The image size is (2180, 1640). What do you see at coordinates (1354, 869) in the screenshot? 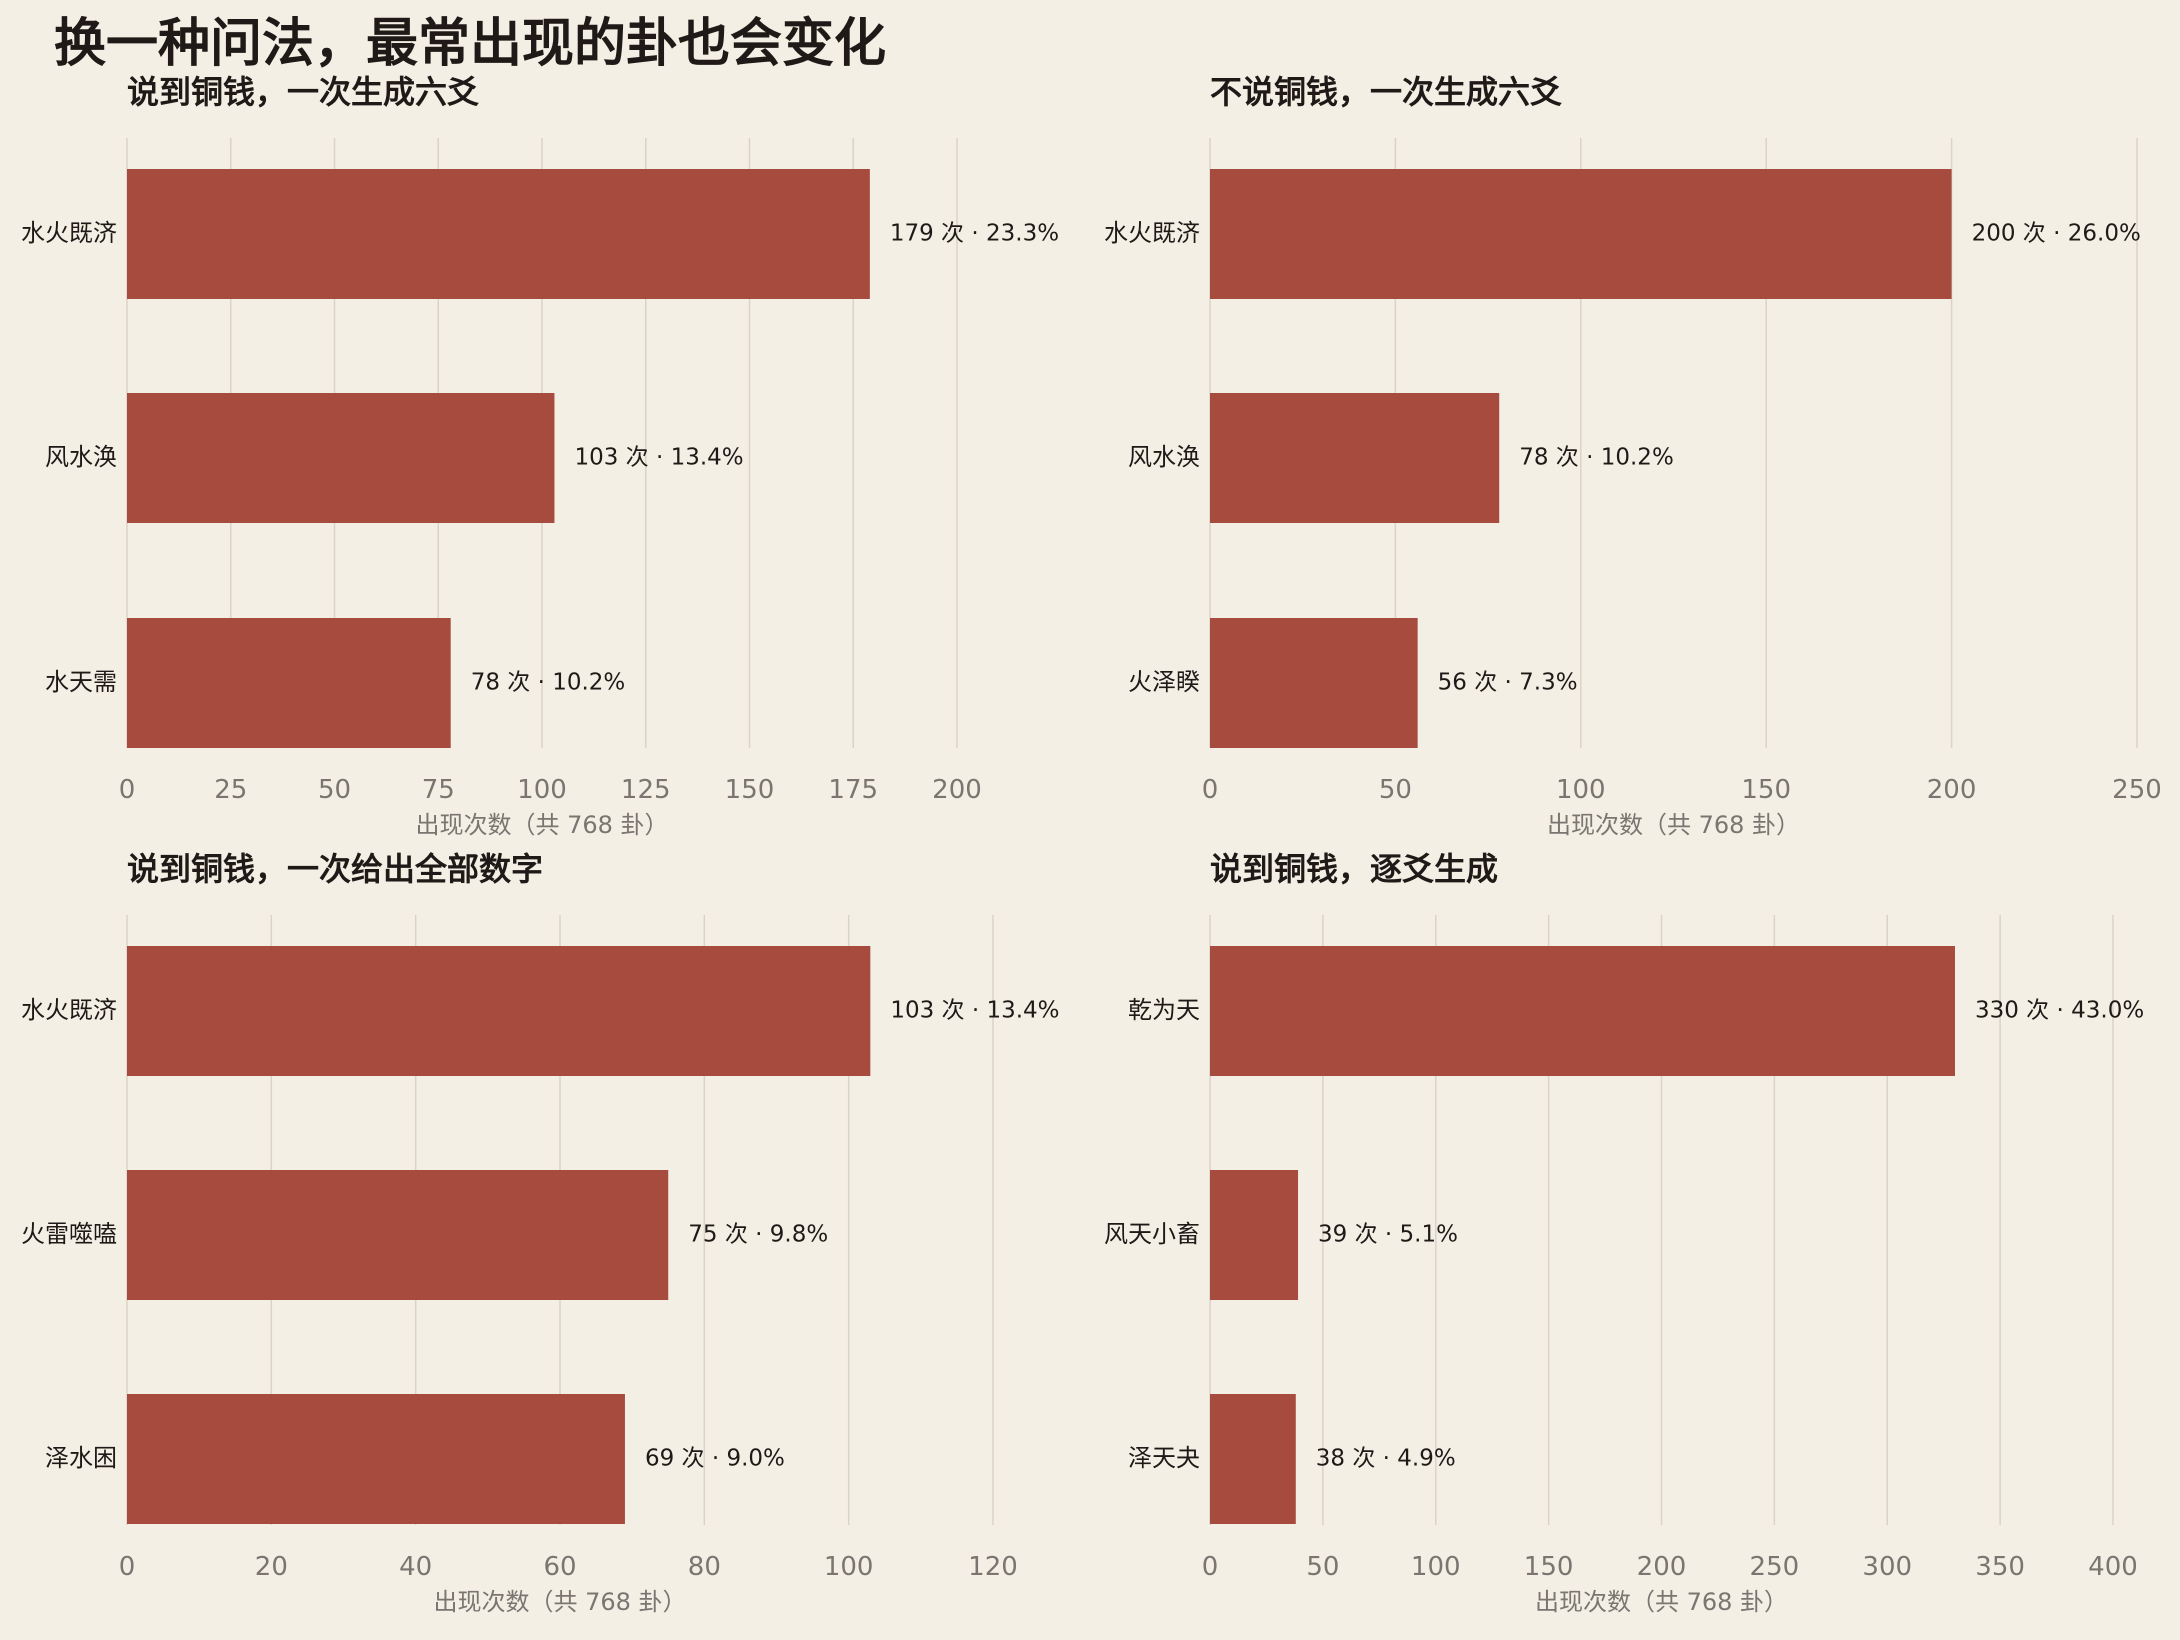
I see `panel-title: 说到铜钱，逐爻生成` at bounding box center [1354, 869].